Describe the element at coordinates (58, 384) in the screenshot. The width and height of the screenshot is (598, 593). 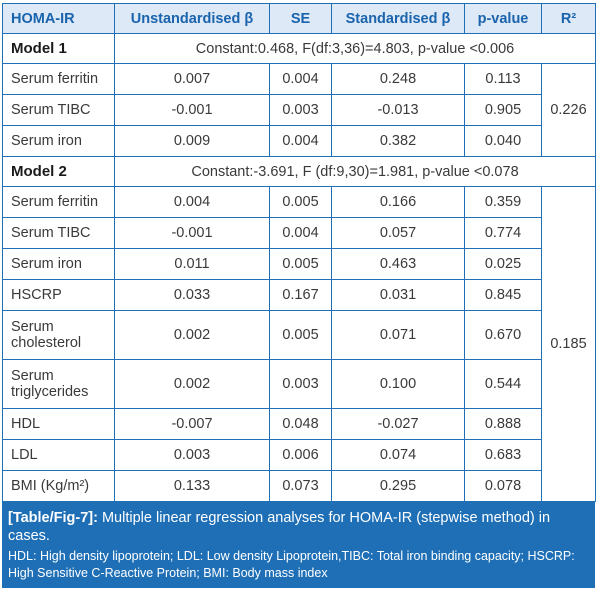
I see `variable-name-cell: Serum triglycerides` at that location.